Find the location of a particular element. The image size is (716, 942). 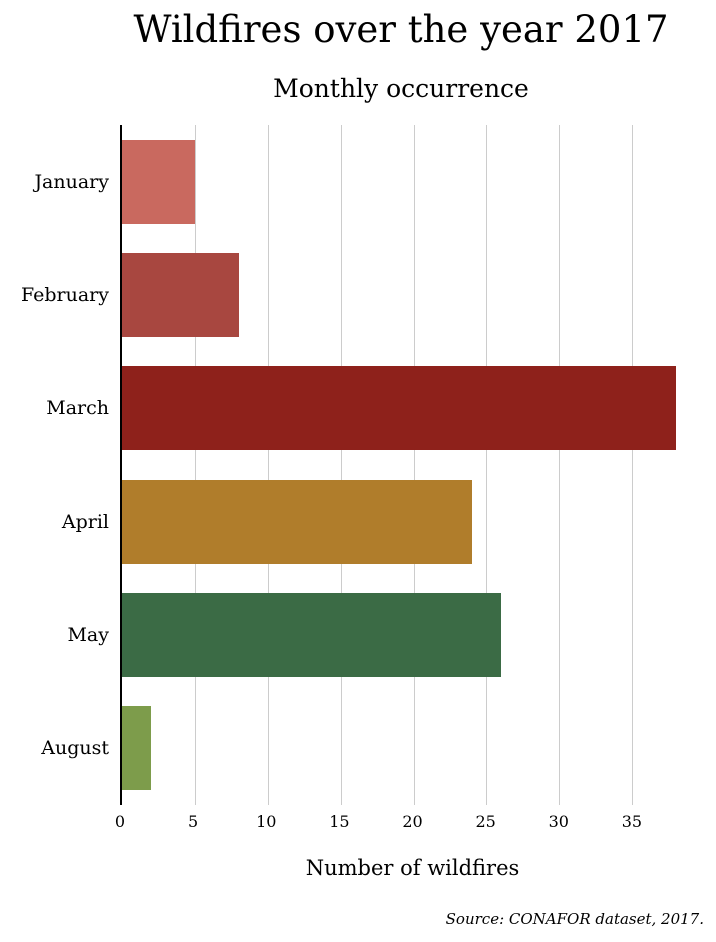

x-tick-label: 35 is located at coordinates (632, 821).